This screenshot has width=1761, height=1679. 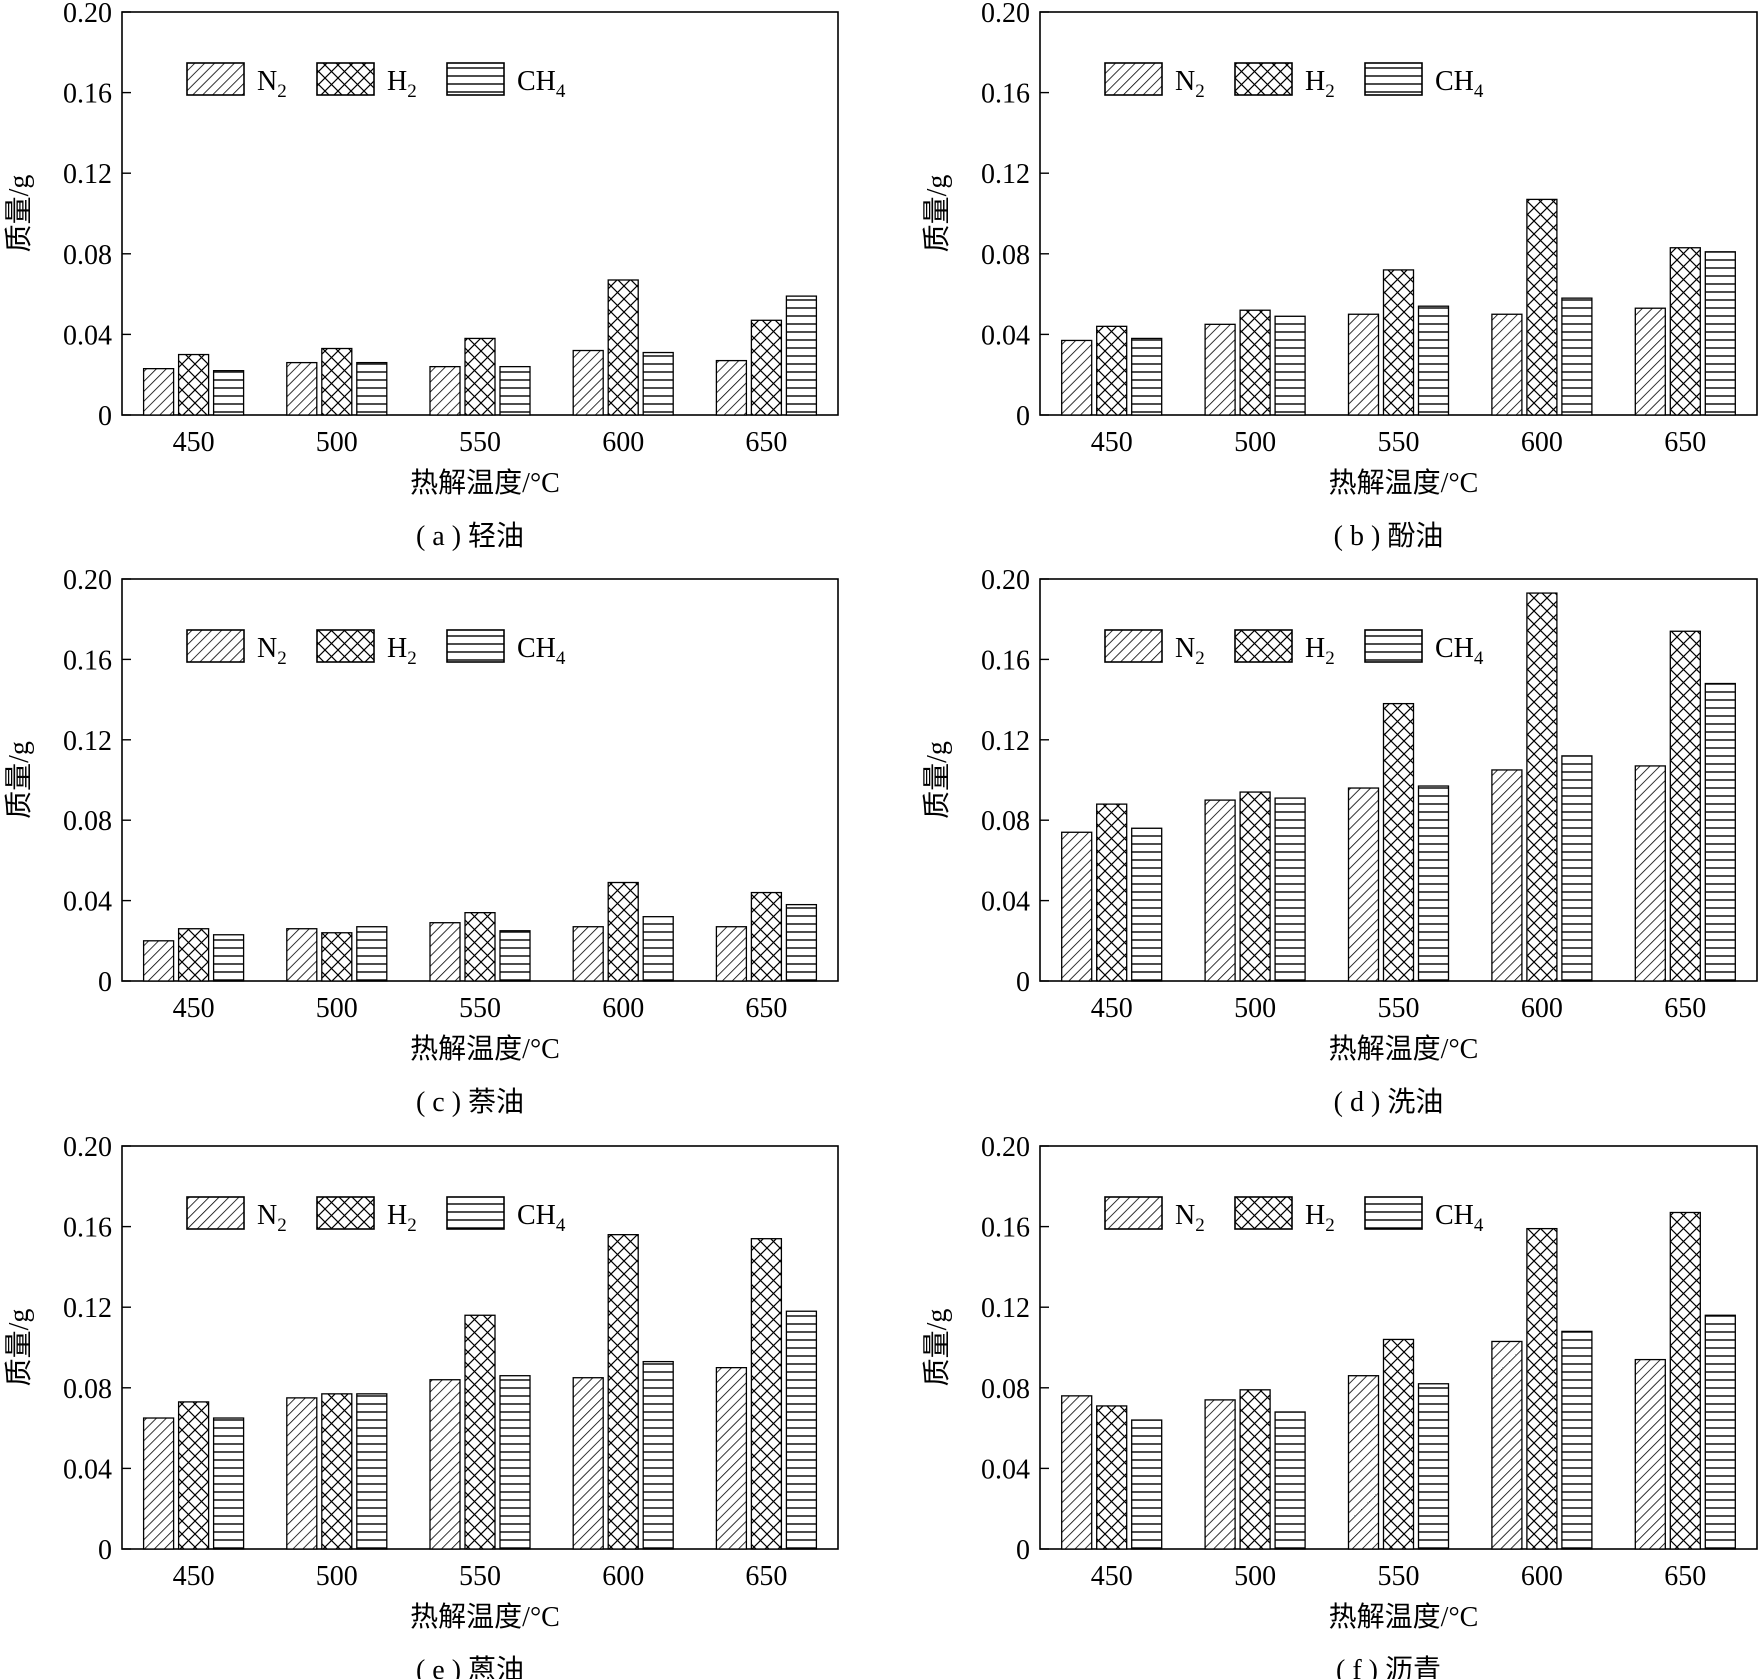 I want to click on panel-caption: ( b ) 酚油, so click(x=1389, y=536).